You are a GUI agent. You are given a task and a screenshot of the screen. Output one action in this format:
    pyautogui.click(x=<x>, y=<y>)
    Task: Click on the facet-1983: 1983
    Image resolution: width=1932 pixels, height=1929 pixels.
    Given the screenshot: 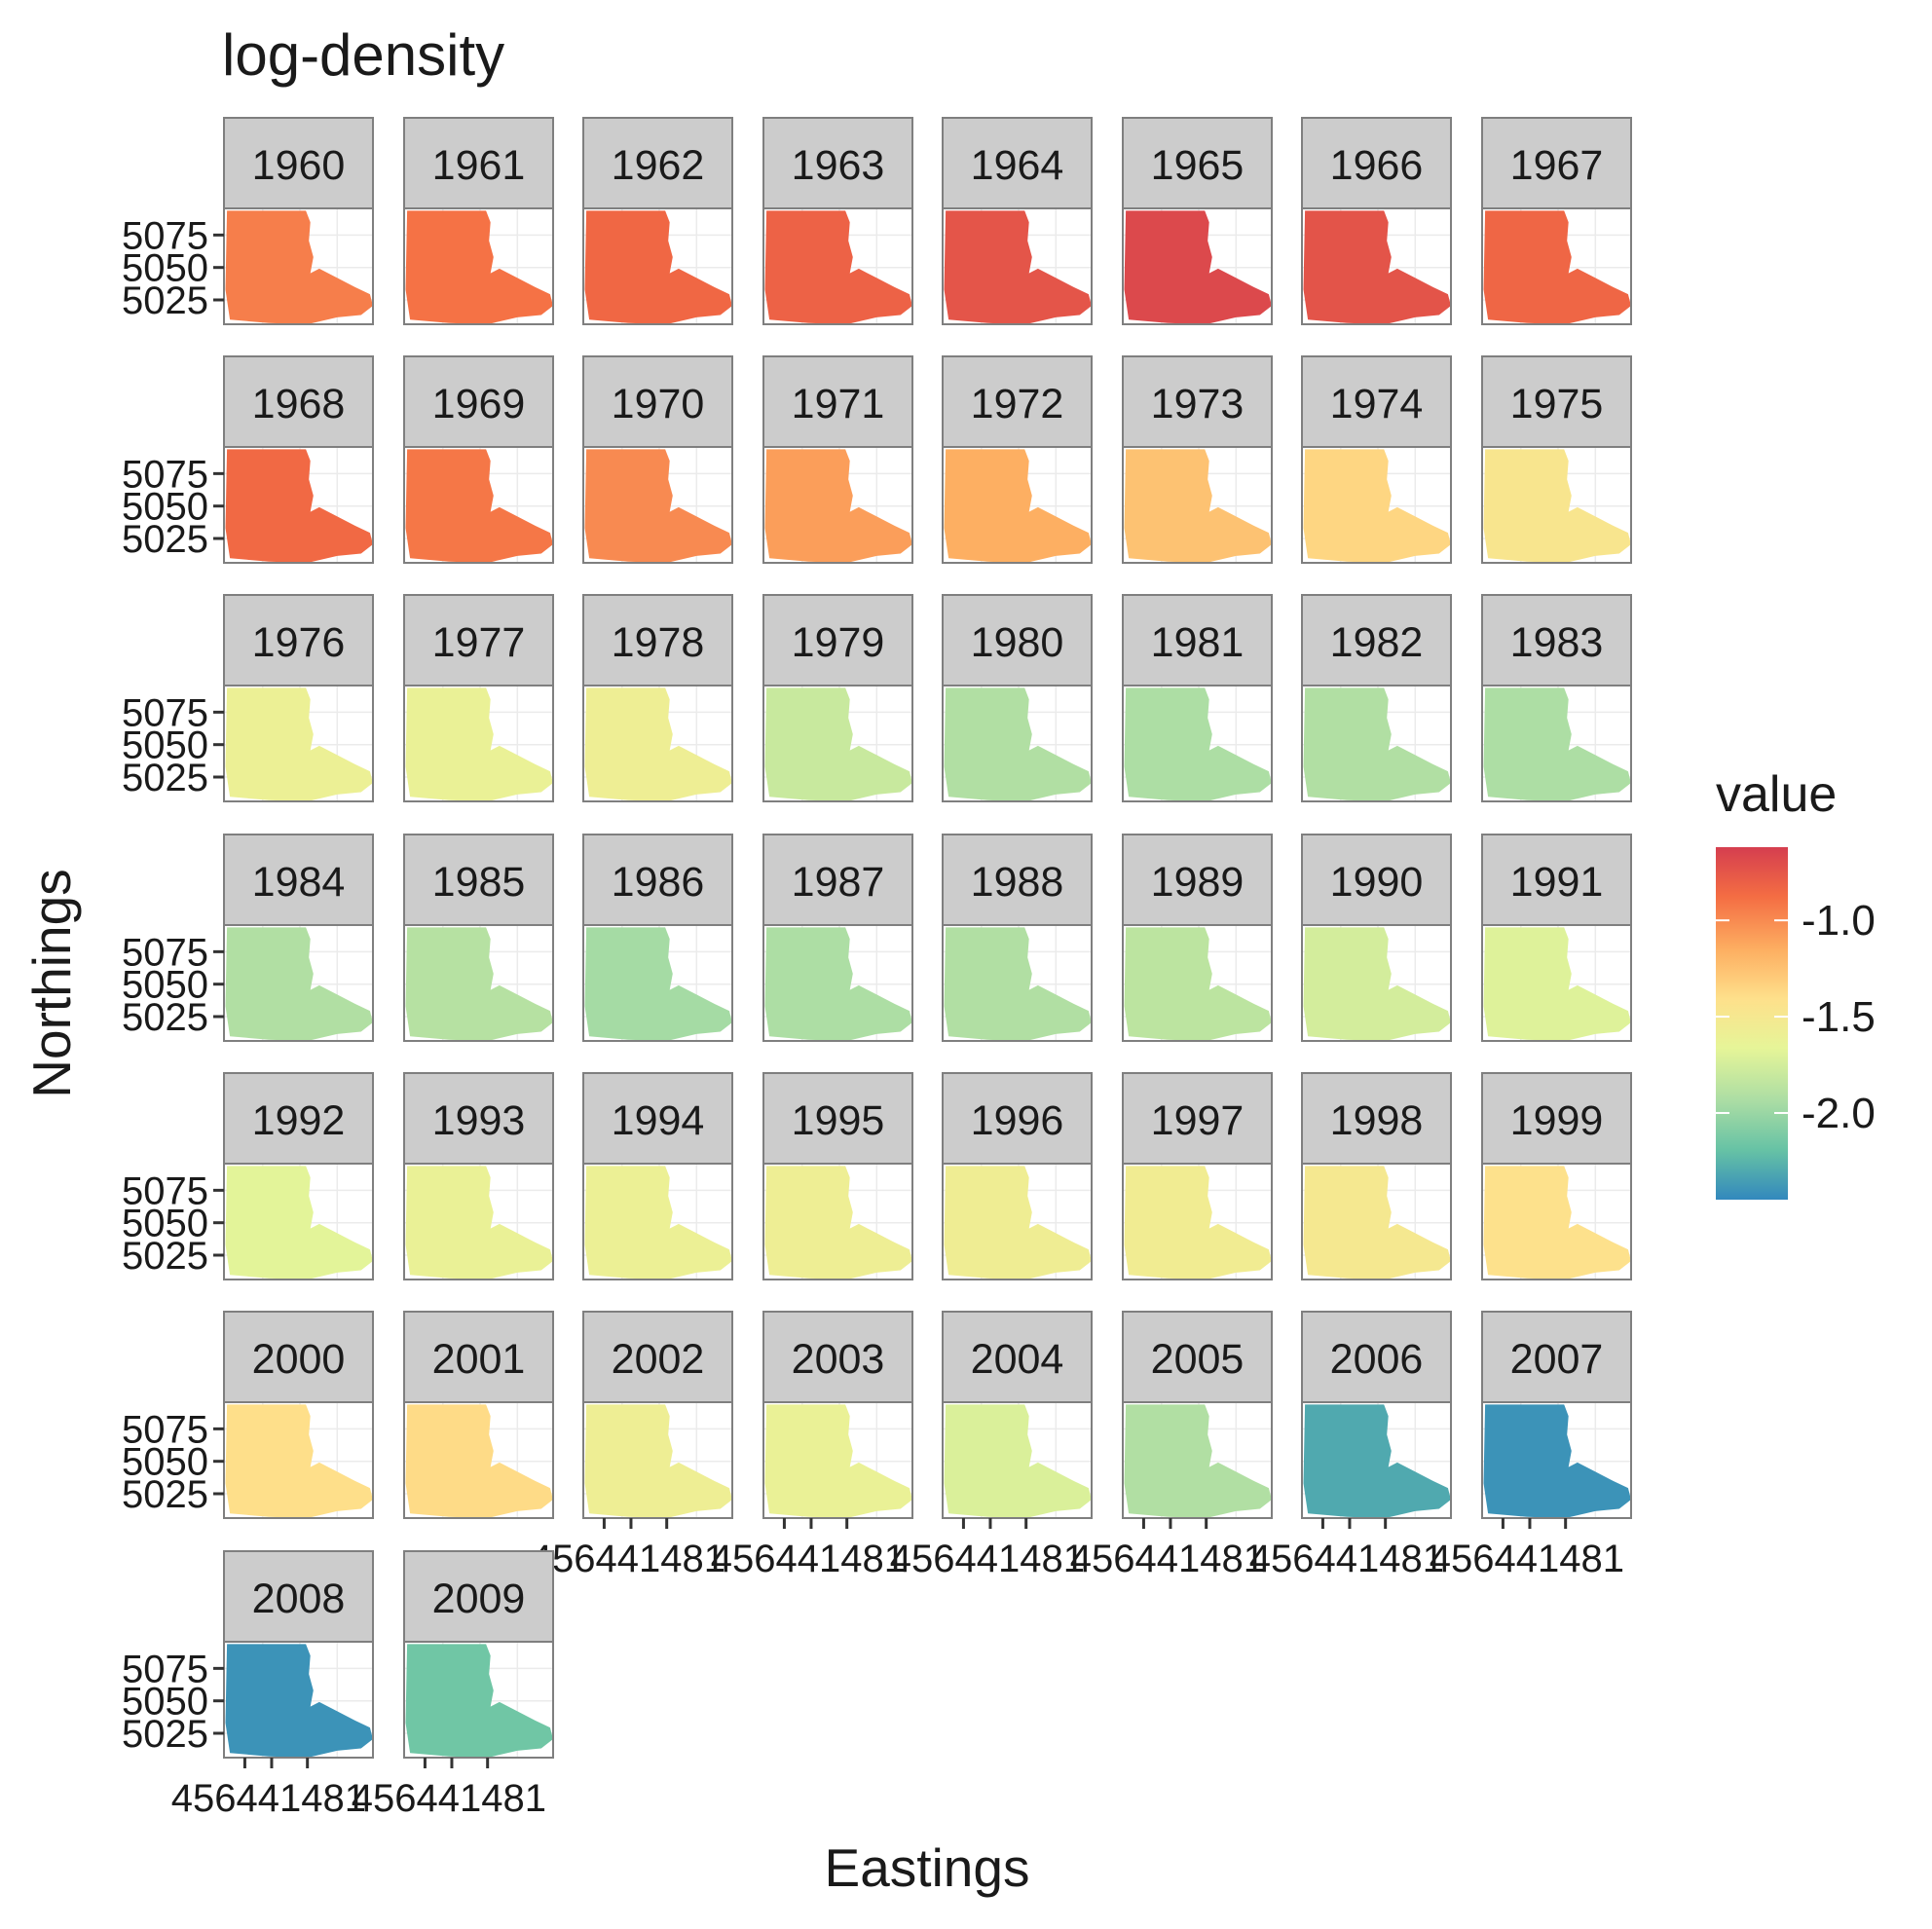 What is the action you would take?
    pyautogui.click(x=1556, y=698)
    